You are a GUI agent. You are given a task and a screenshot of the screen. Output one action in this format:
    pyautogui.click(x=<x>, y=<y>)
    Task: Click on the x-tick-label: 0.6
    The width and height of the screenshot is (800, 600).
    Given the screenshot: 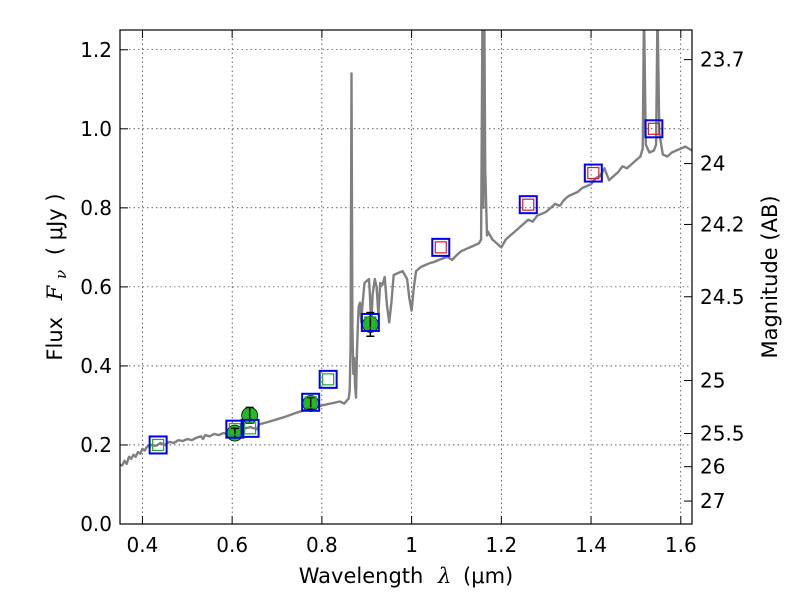 What is the action you would take?
    pyautogui.click(x=232, y=545)
    